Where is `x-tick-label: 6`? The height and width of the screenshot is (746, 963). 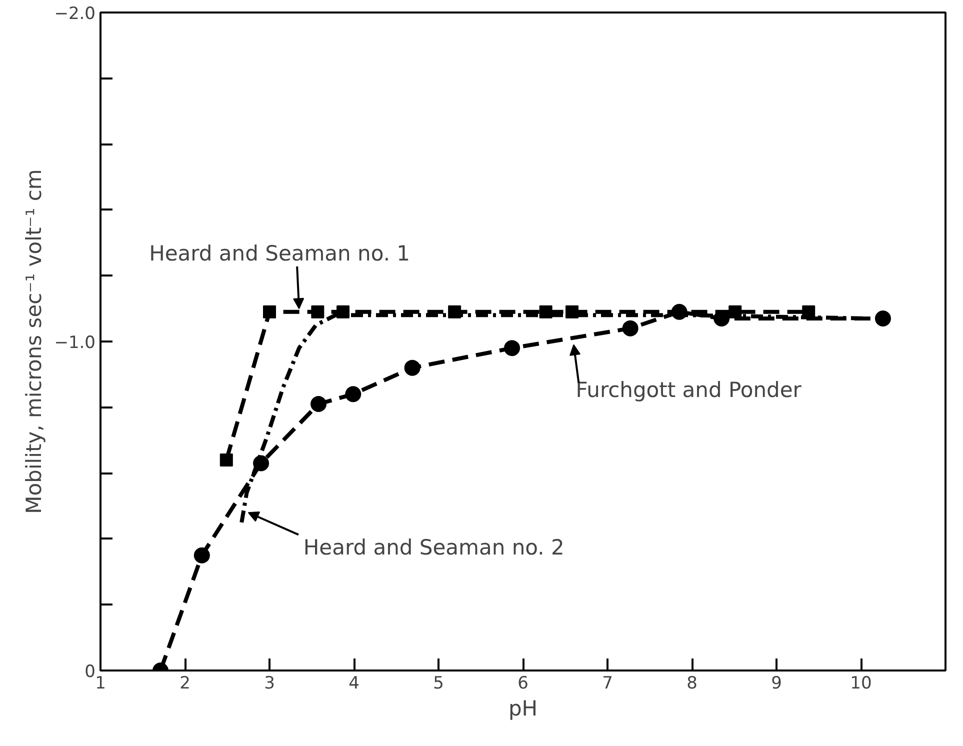 x-tick-label: 6 is located at coordinates (523, 684).